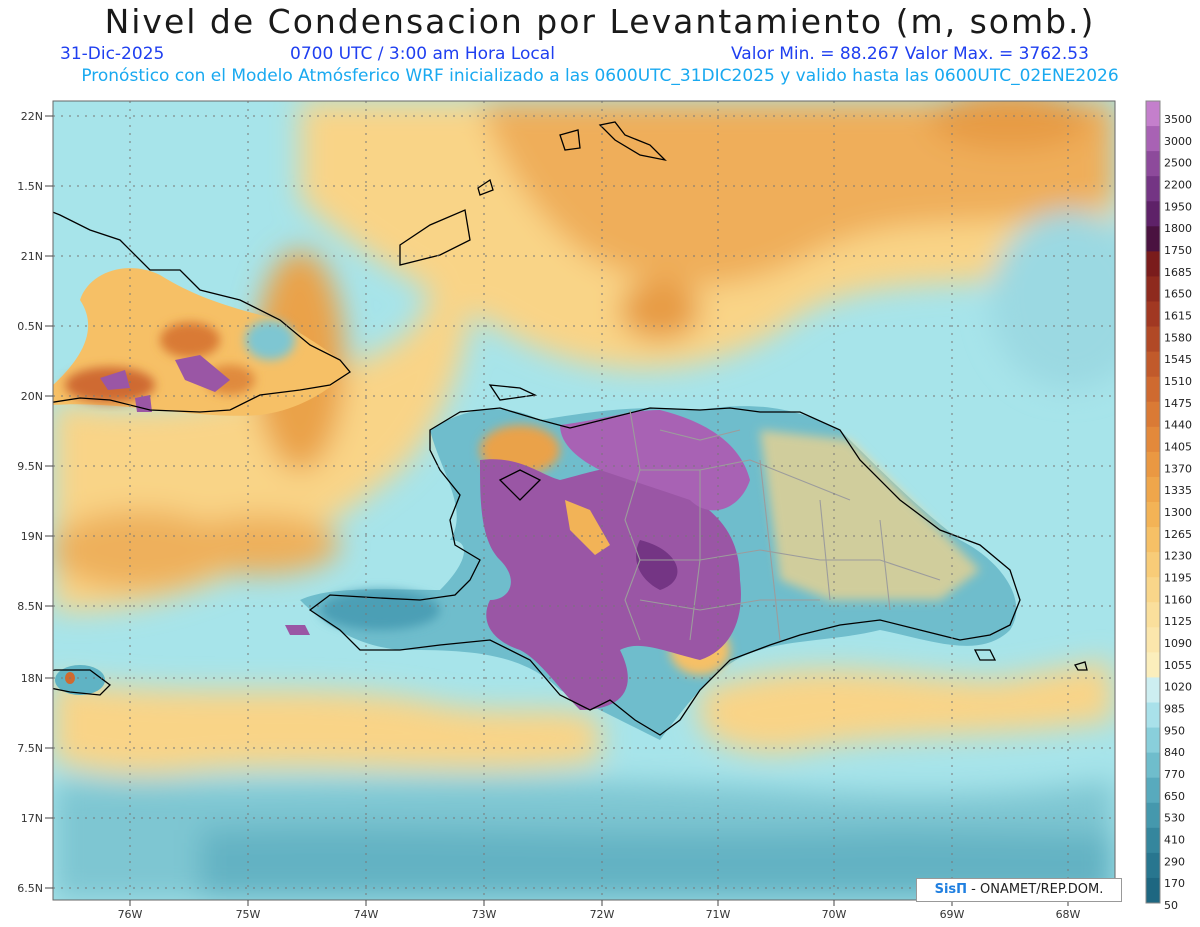 Image resolution: width=1200 pixels, height=927 pixels. I want to click on lon-label: 75W, so click(248, 914).